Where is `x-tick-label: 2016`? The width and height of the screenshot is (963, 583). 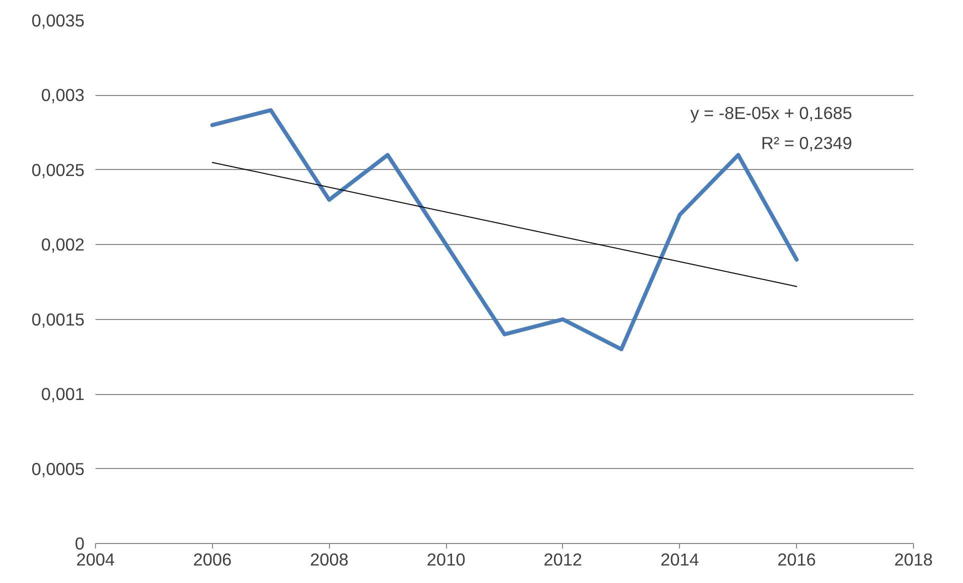
x-tick-label: 2016 is located at coordinates (796, 560).